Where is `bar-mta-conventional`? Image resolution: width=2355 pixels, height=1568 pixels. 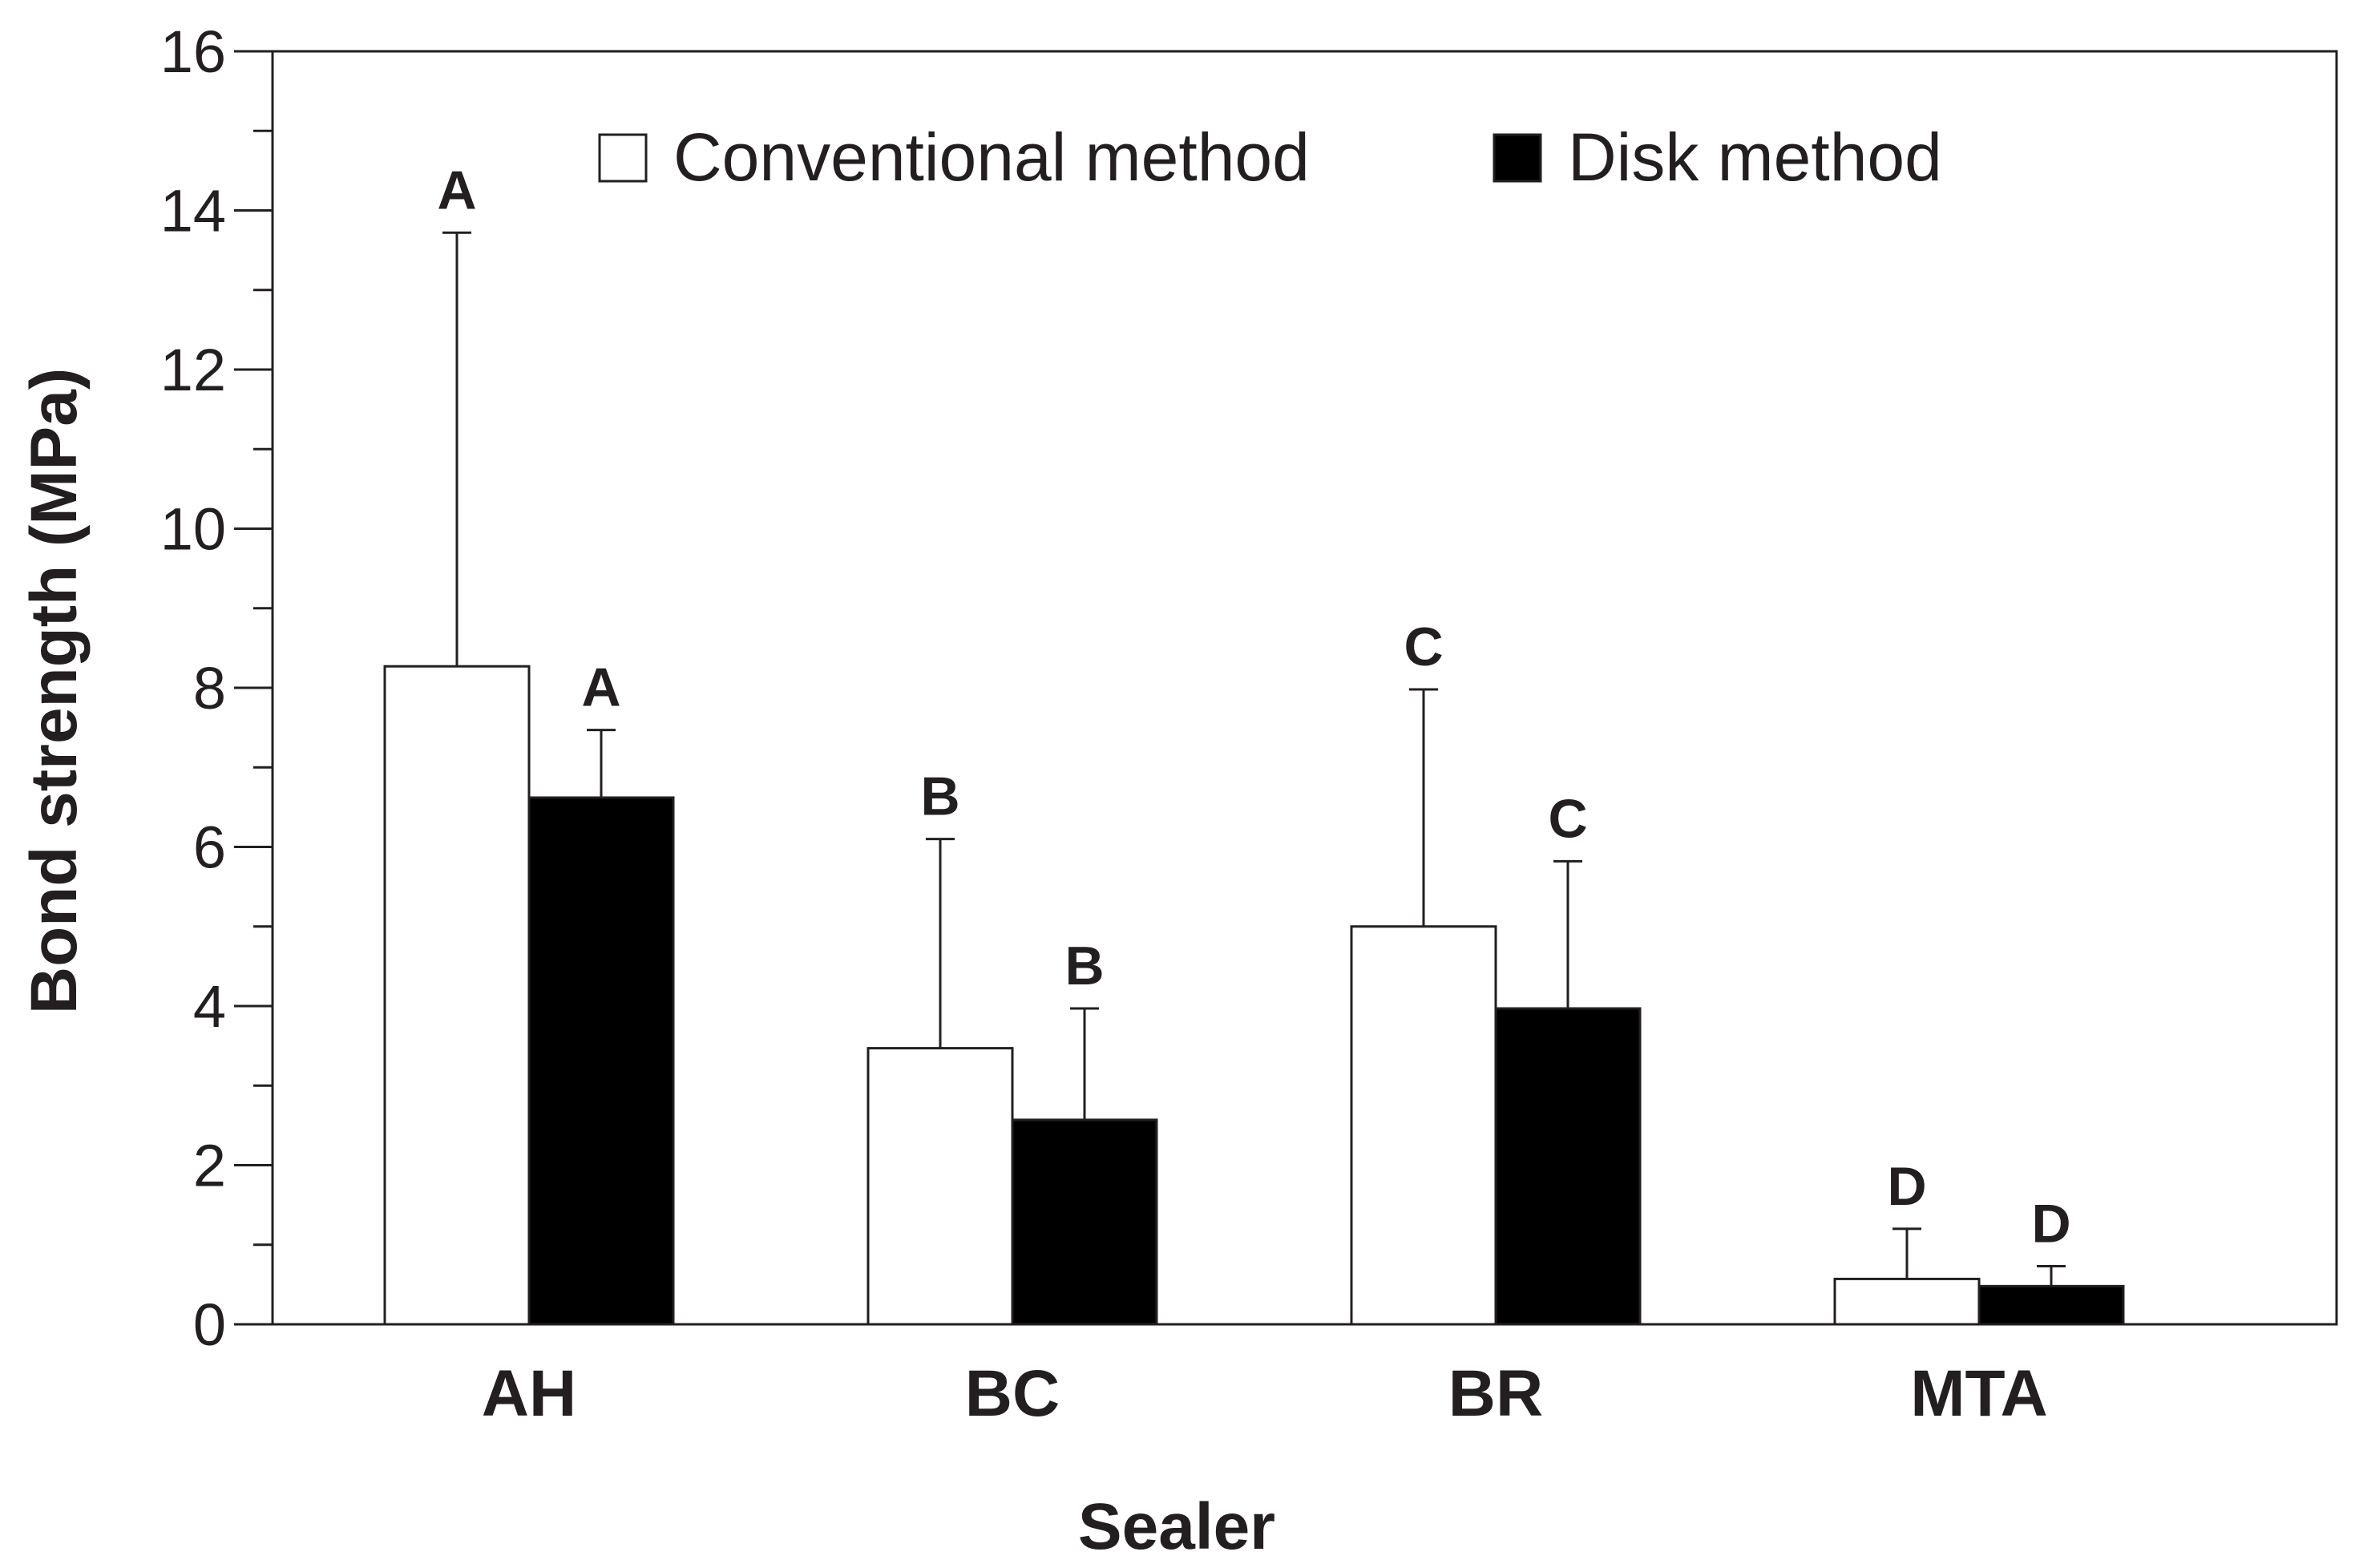 bar-mta-conventional is located at coordinates (1907, 1301).